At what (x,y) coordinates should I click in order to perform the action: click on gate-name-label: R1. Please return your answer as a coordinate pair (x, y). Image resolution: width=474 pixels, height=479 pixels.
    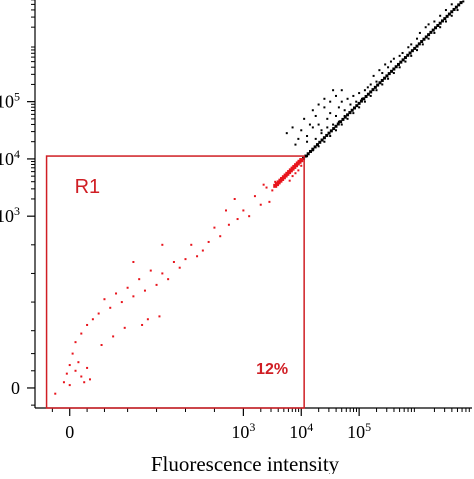
    Looking at the image, I should click on (88, 187).